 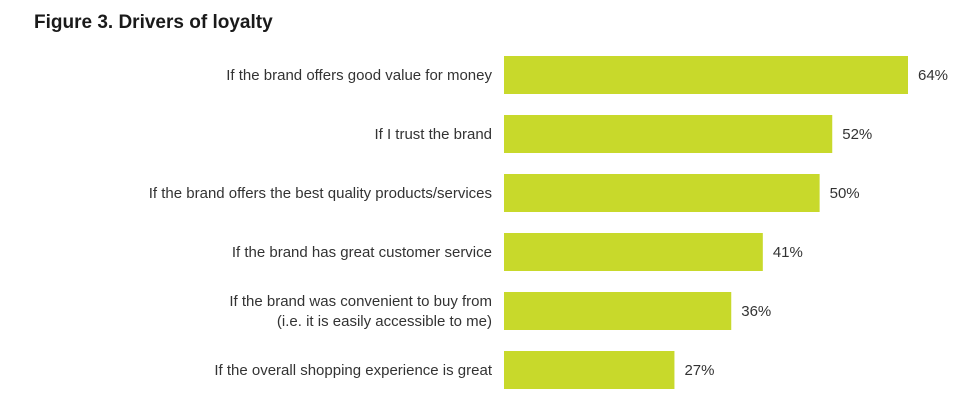 I want to click on category-label: If the brand has great customer service, so click(x=362, y=252).